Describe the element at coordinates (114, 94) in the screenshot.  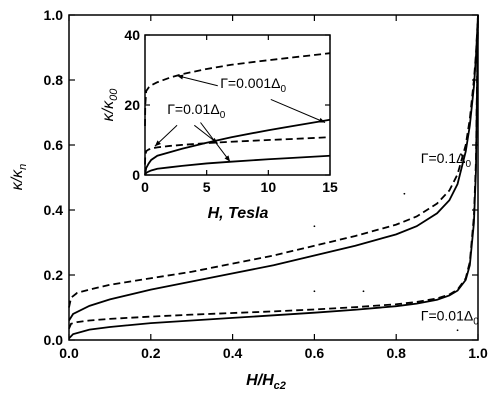
I see `inset-ylabel-sub: 00` at that location.